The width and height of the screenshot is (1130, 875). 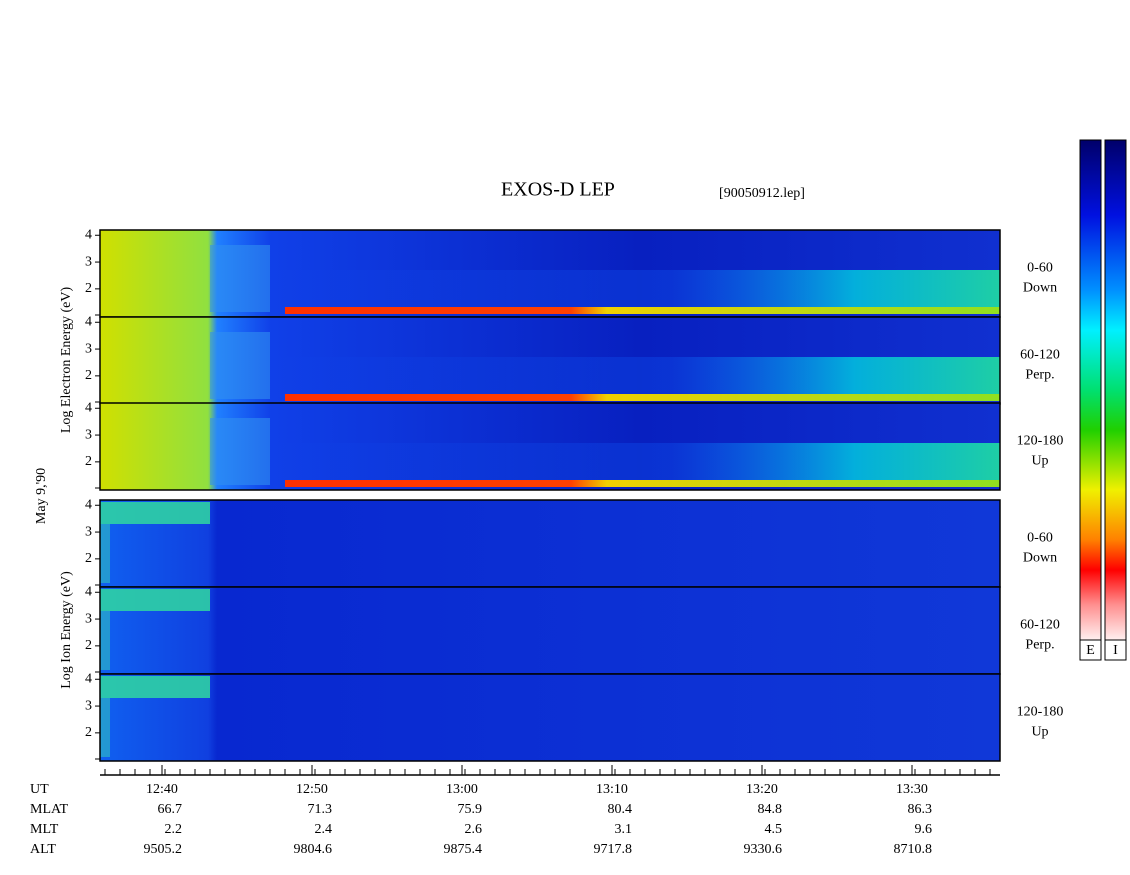 I want to click on row-value: 9804.6, so click(x=313, y=849).